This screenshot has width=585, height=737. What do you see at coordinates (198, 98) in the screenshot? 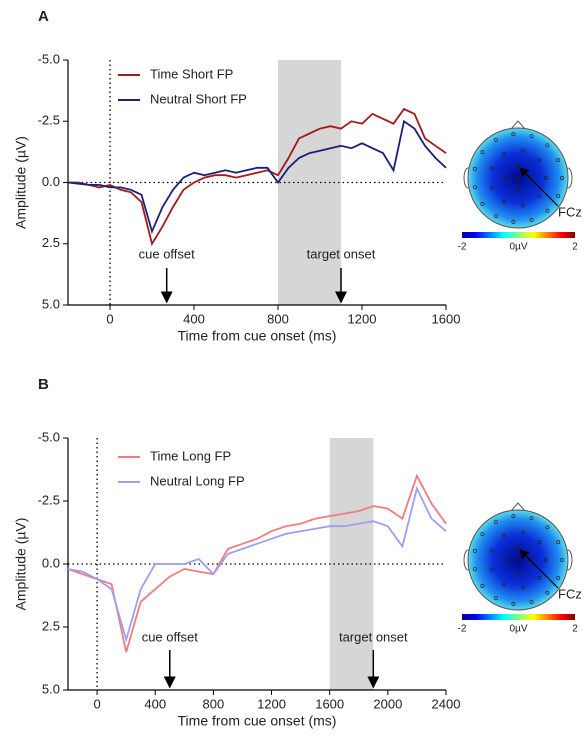
I see `legend-label: Neutral Short FP` at bounding box center [198, 98].